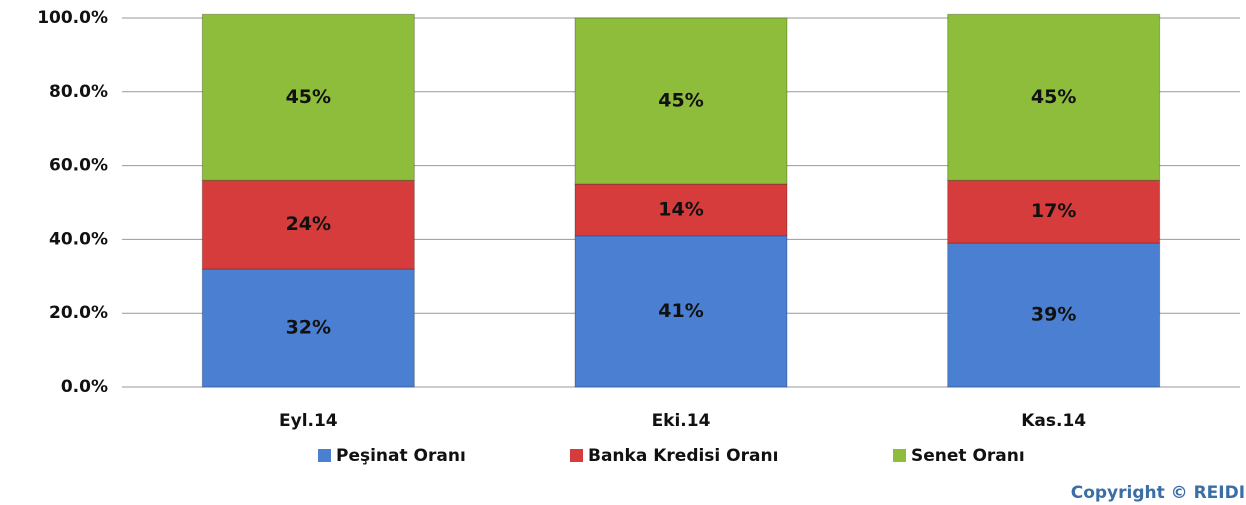 Image resolution: width=1246 pixels, height=505 pixels. Describe the element at coordinates (78, 313) in the screenshot. I see `y-tick-label: 20.0%` at that location.